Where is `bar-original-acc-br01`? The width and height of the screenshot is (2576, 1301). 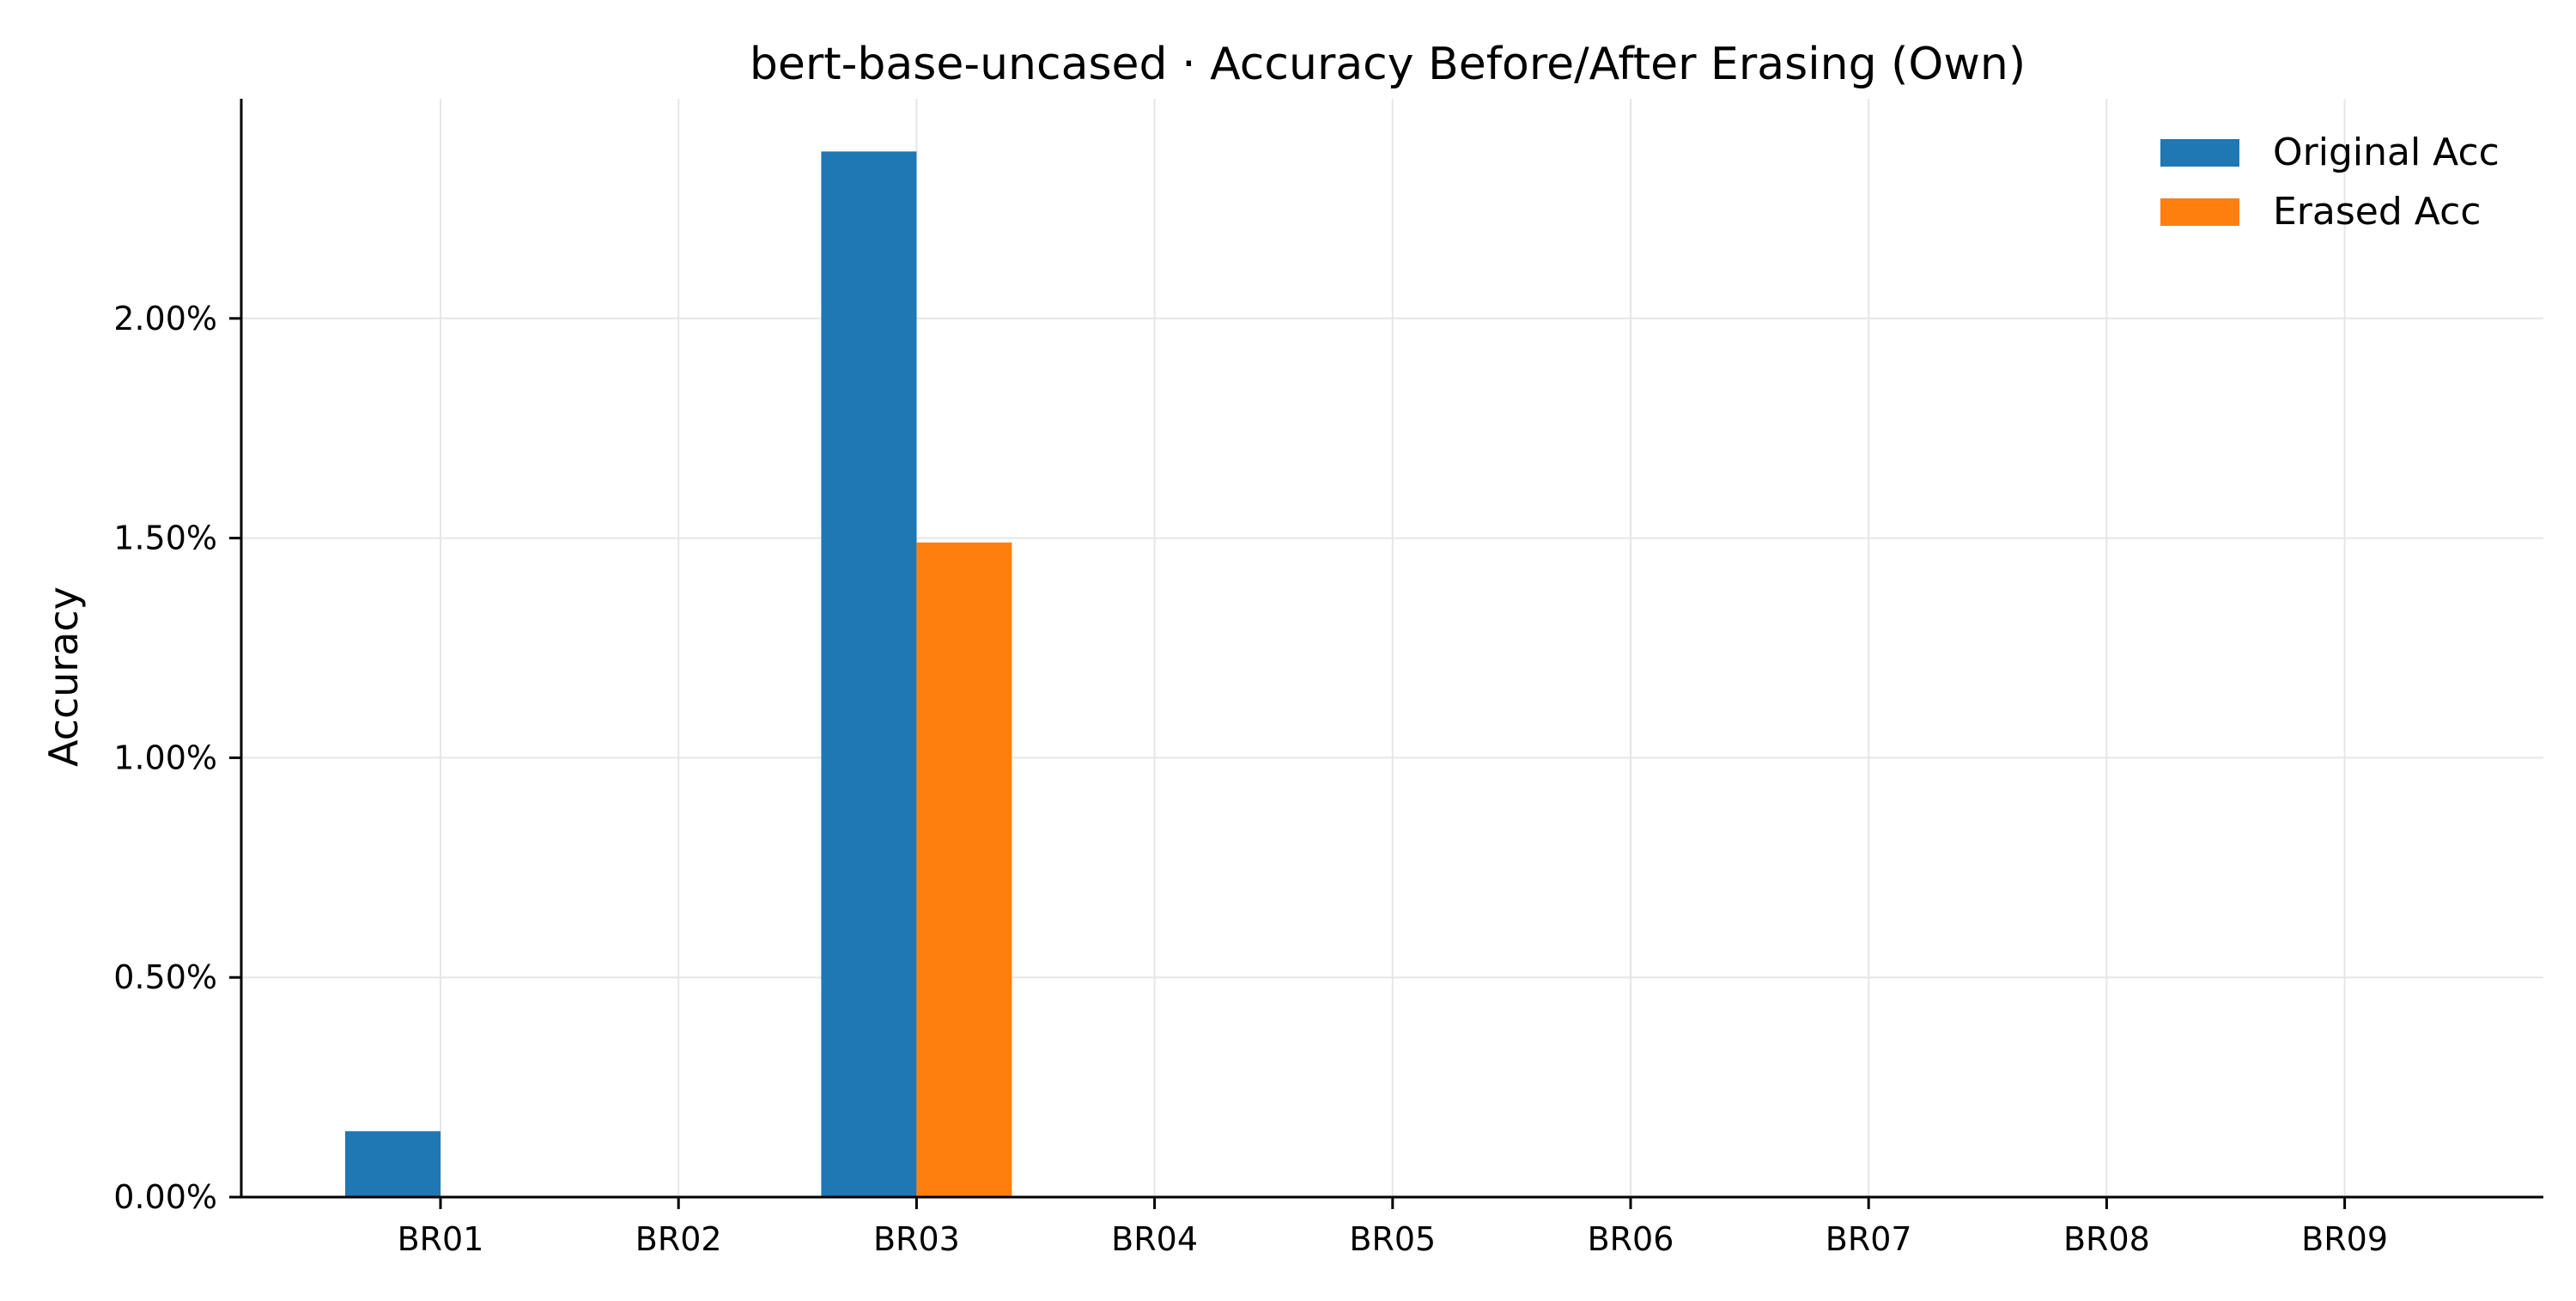 bar-original-acc-br01 is located at coordinates (392, 1164).